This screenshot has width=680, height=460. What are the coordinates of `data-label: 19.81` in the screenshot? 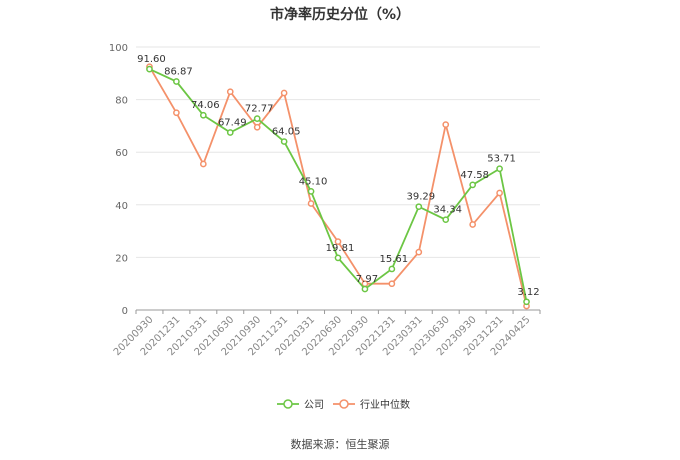 It's located at (340, 248).